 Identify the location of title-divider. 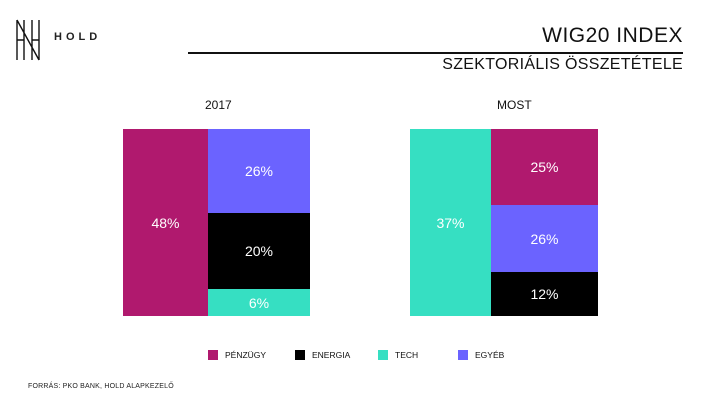
(435, 53).